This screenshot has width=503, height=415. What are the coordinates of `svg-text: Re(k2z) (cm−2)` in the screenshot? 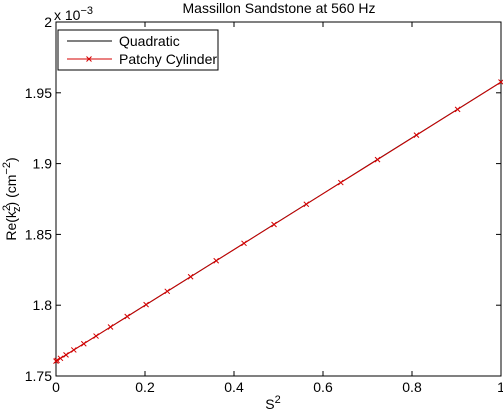 It's located at (12, 198).